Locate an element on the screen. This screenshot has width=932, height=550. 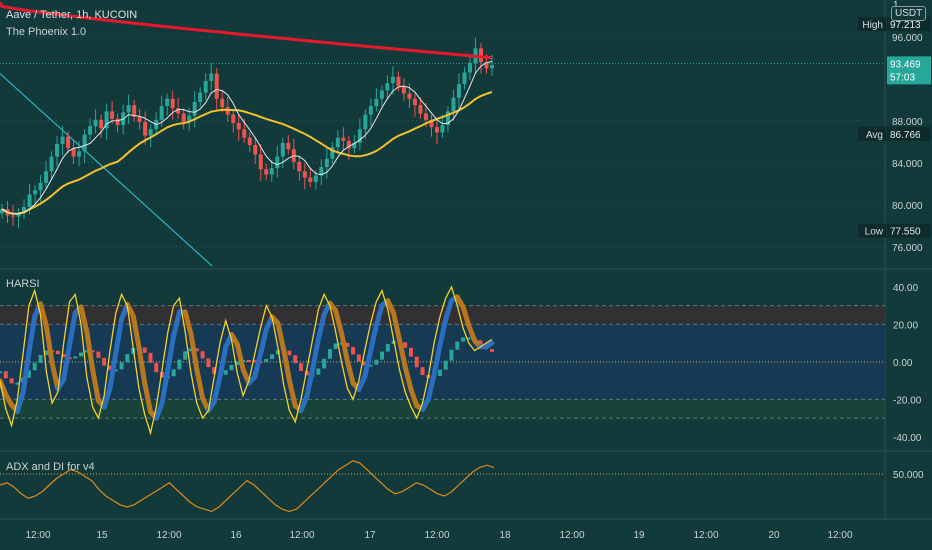
ema-red-line is located at coordinates (246, 30).